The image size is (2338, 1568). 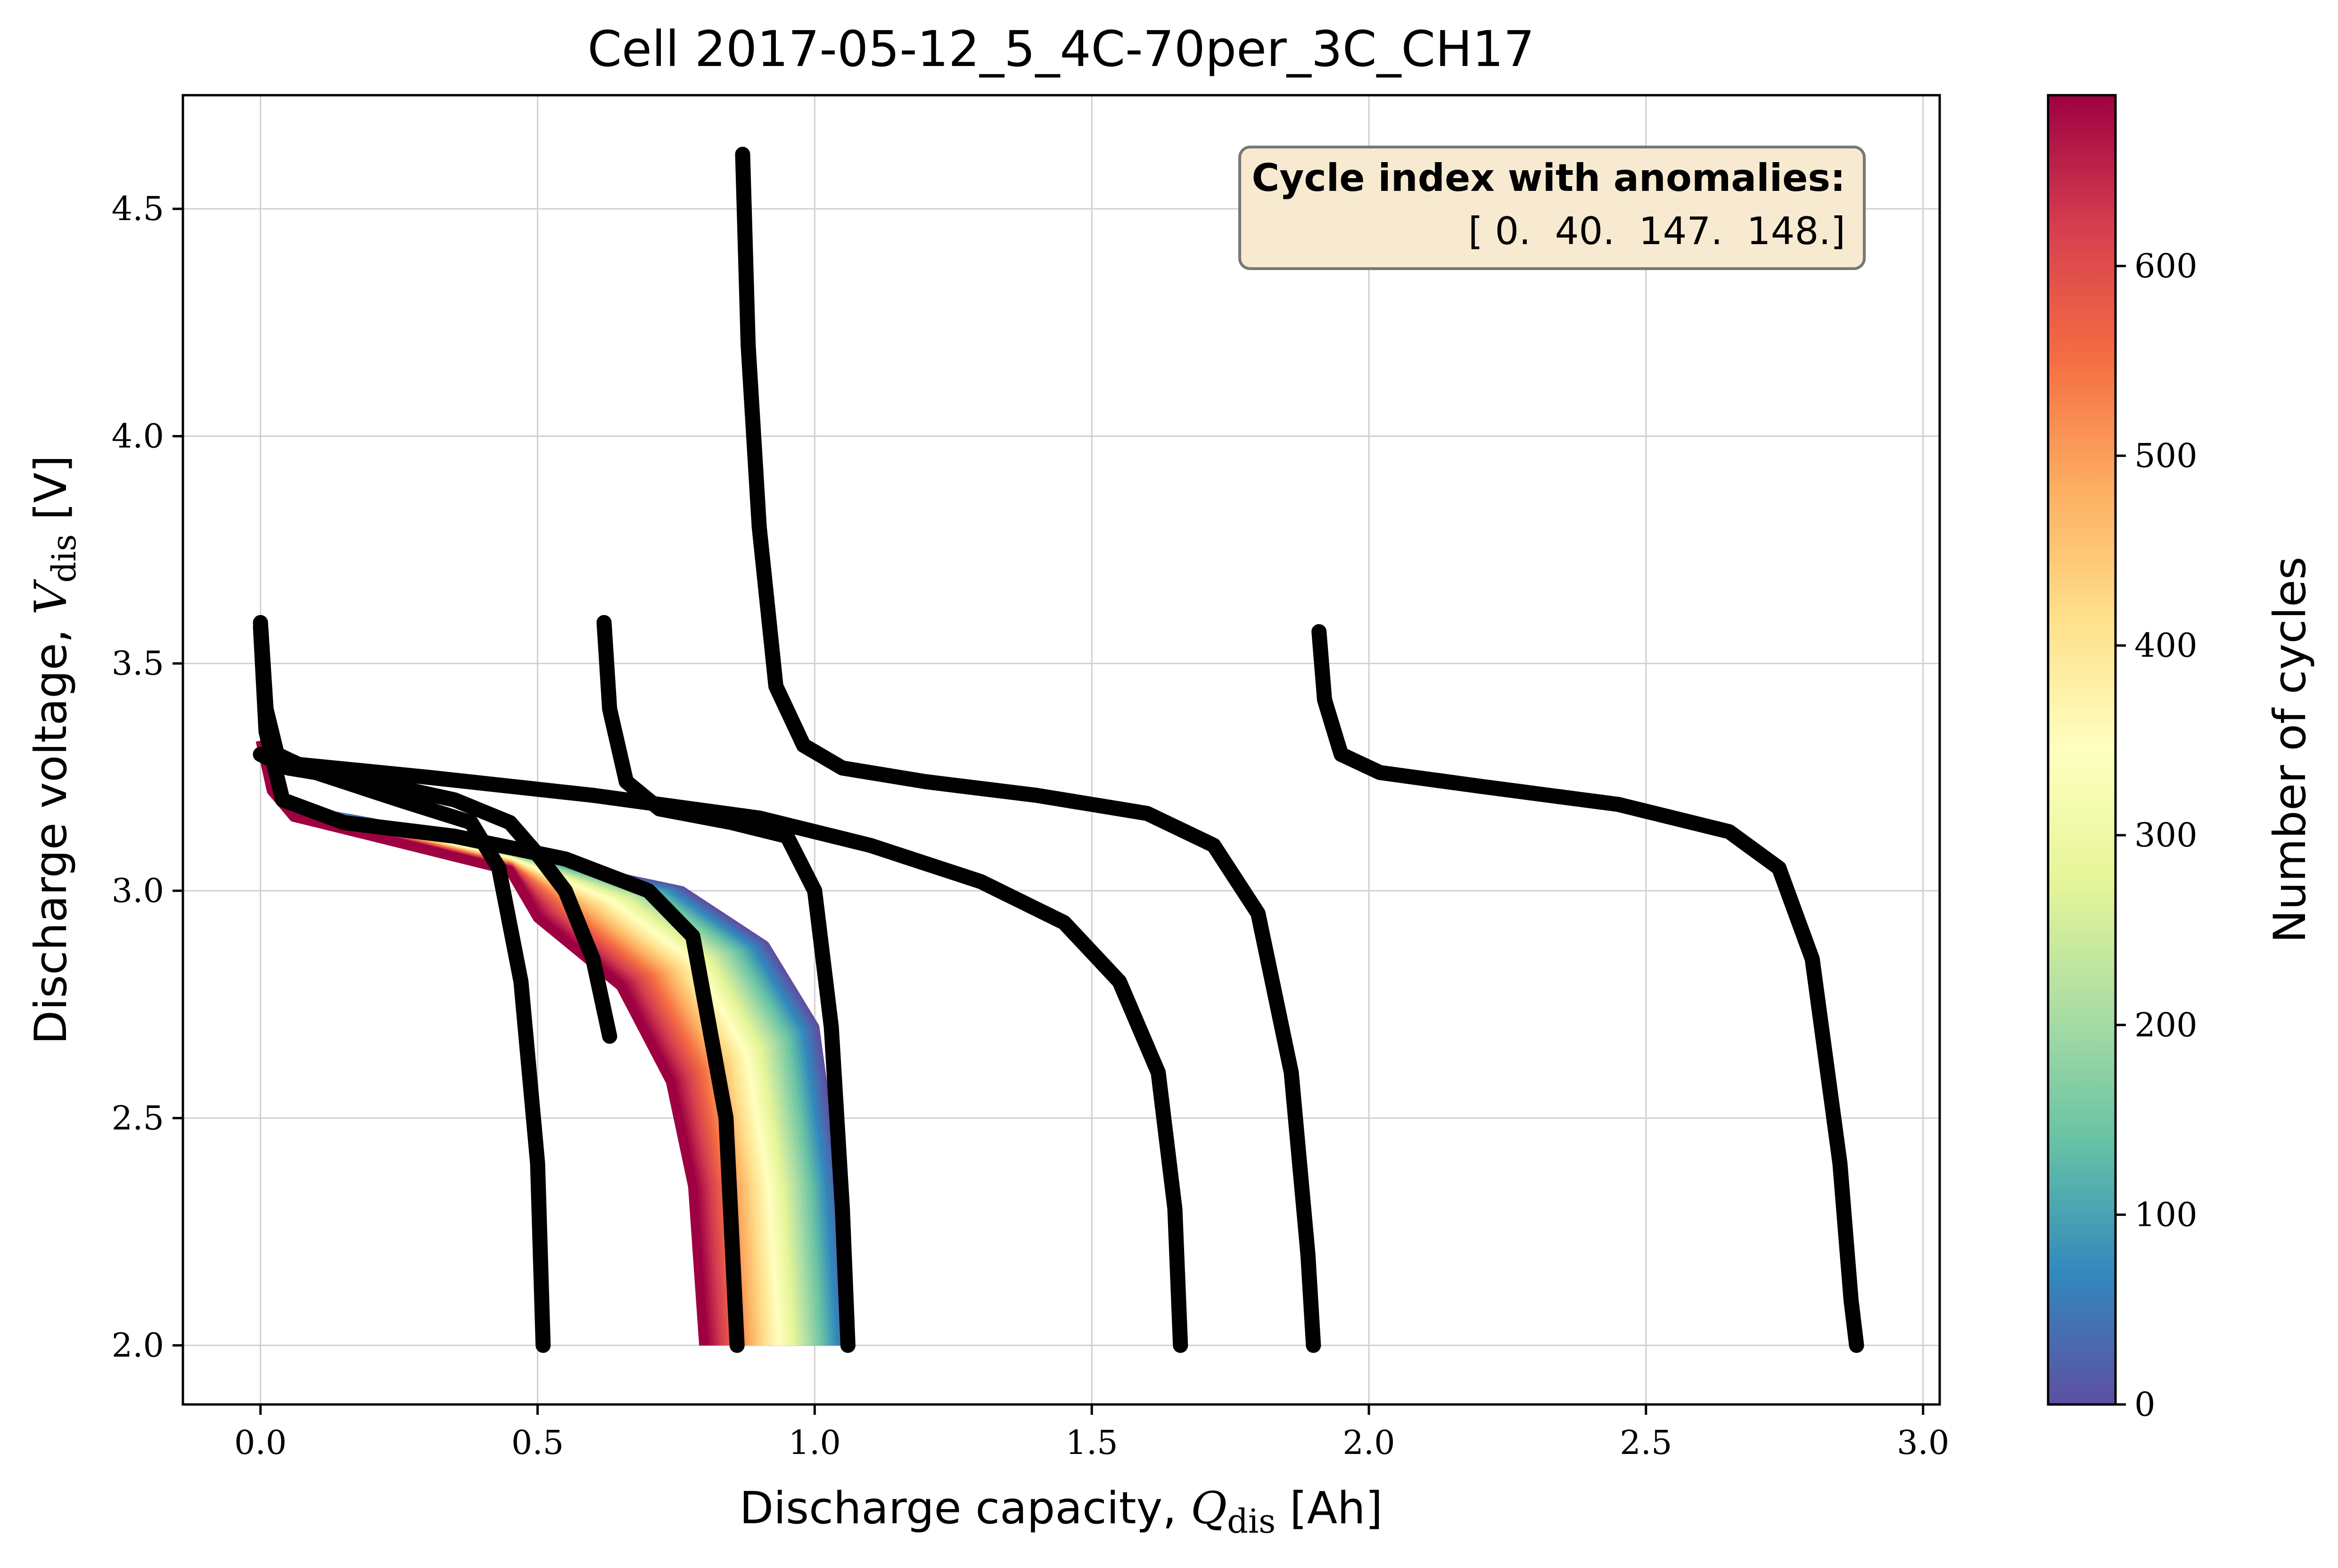 What do you see at coordinates (1329, 1508) in the screenshot?
I see `x-axis-label-unit: [Ah]` at bounding box center [1329, 1508].